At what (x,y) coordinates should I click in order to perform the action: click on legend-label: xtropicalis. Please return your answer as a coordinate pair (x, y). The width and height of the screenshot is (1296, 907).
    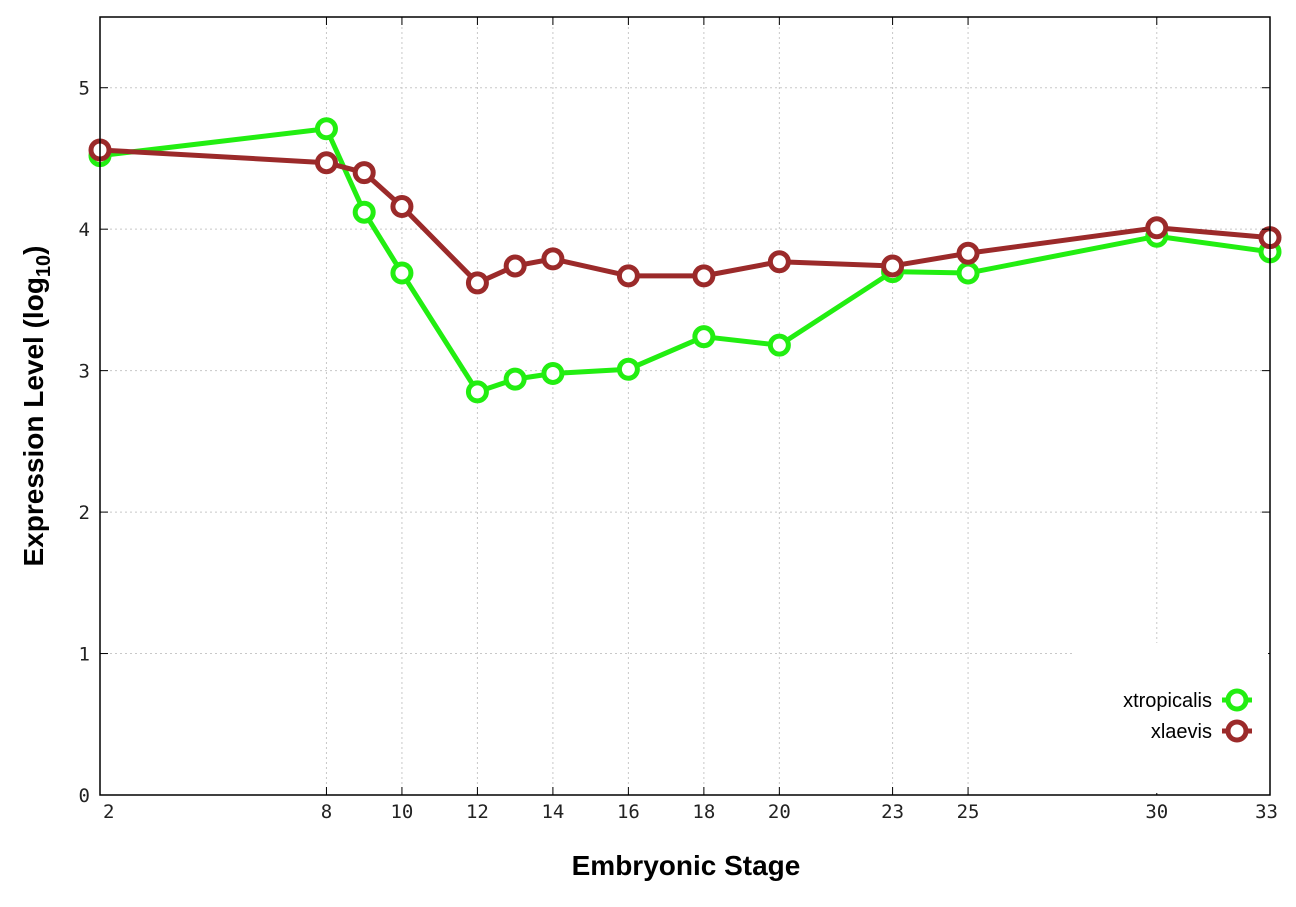
    Looking at the image, I should click on (1167, 701).